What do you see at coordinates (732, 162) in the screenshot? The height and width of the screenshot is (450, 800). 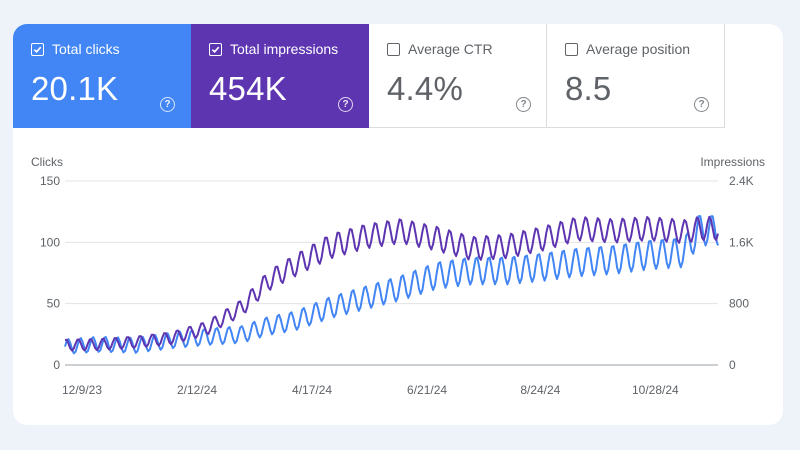 I see `right-axis-title: Impressions` at bounding box center [732, 162].